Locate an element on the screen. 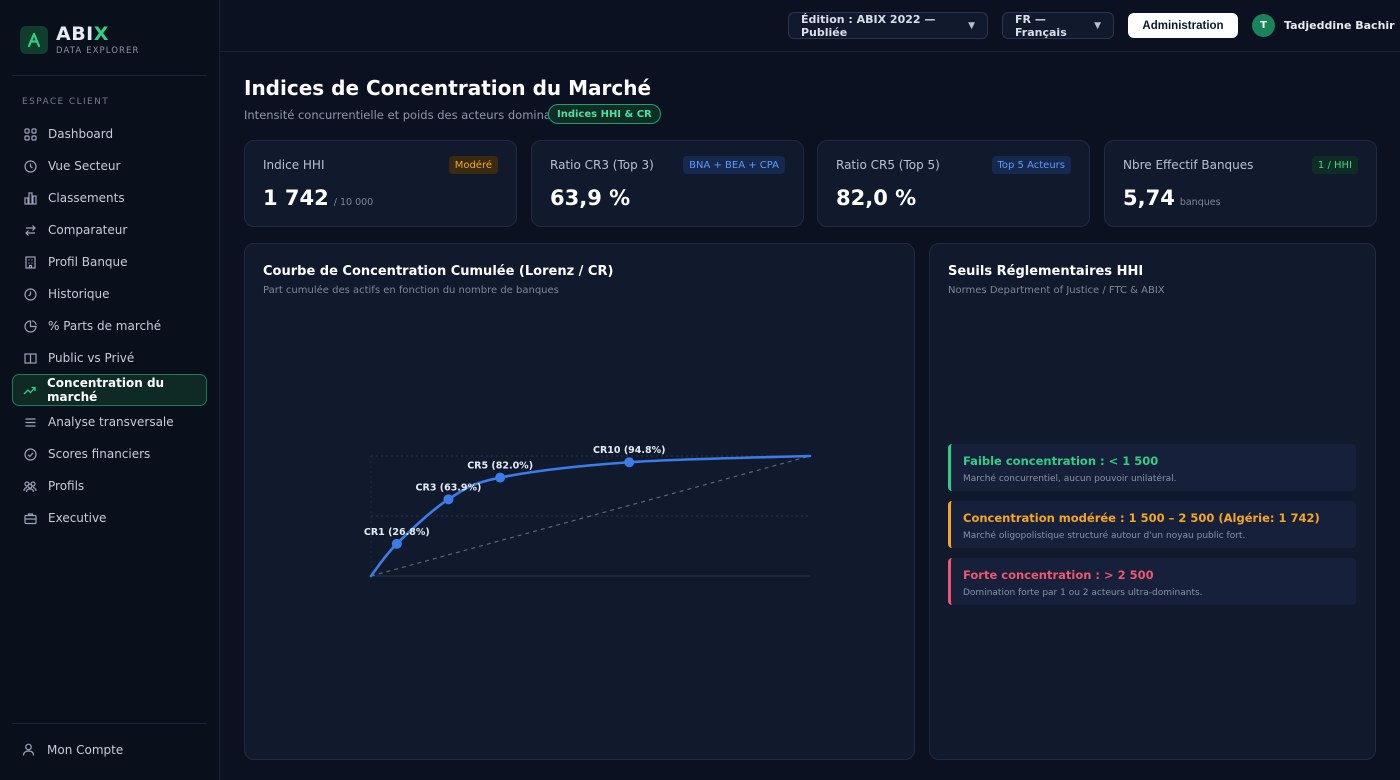  sidebar-item-label: Public vs Privé is located at coordinates (91, 358).